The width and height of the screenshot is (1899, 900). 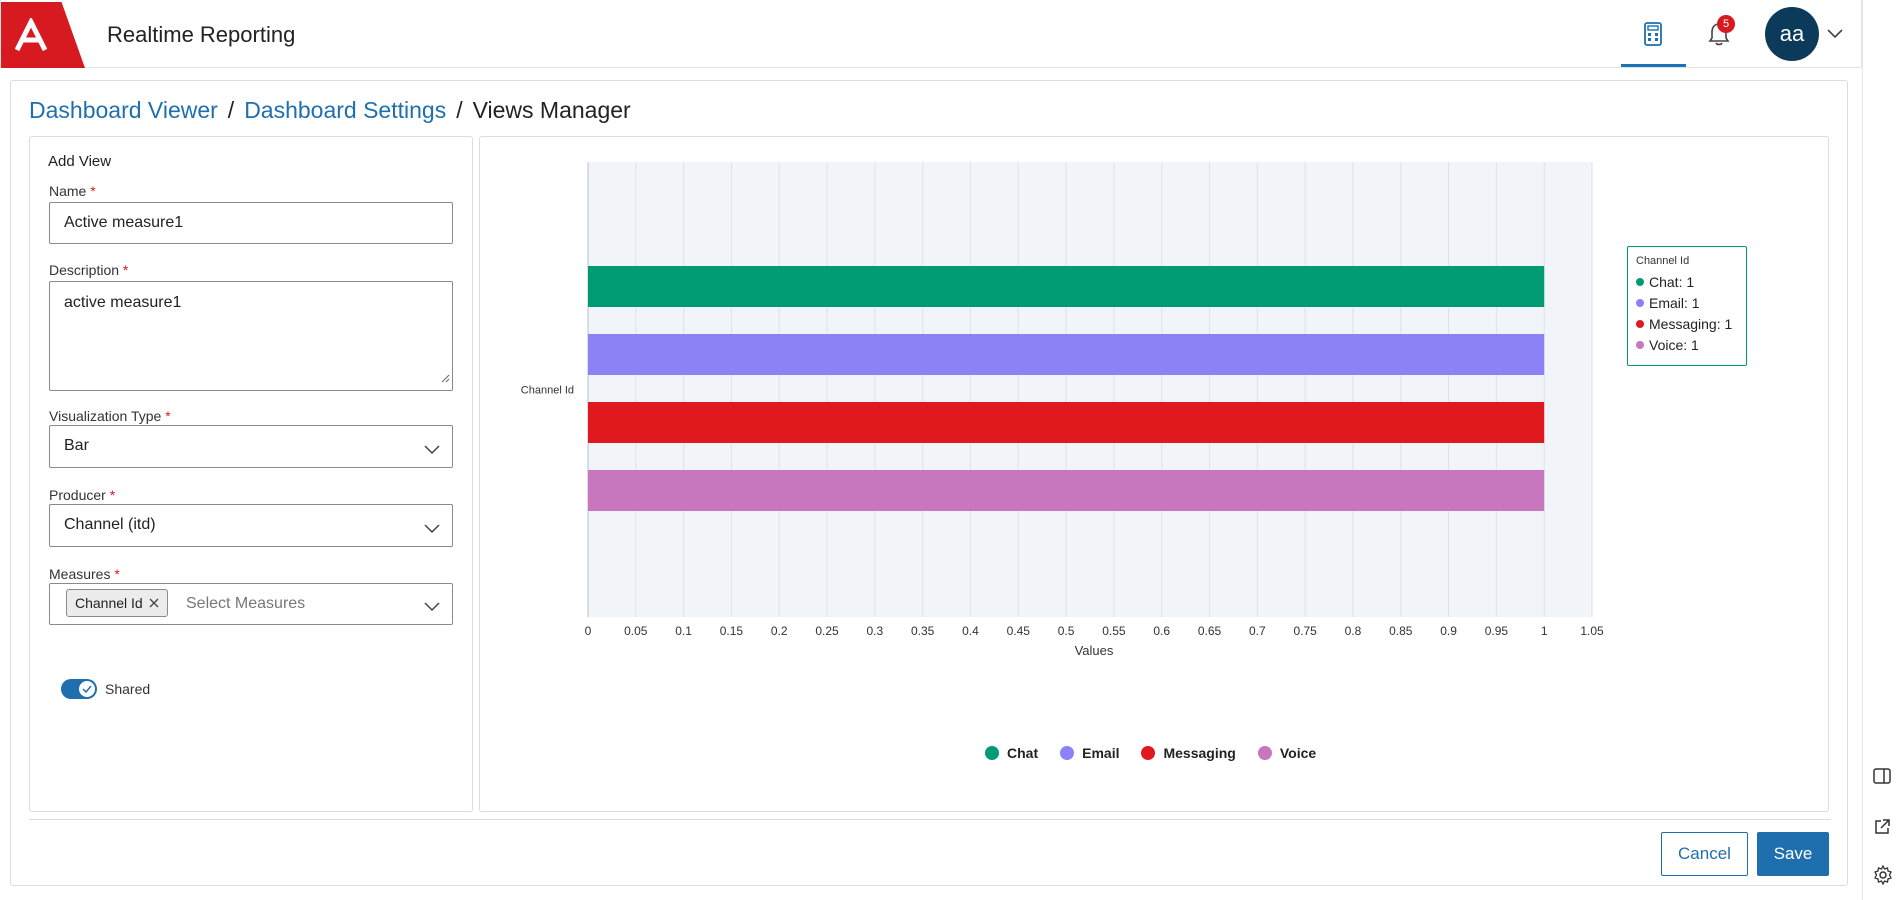 I want to click on breadcrumb-dashboard-viewer: Dashboard Viewer, so click(x=123, y=110).